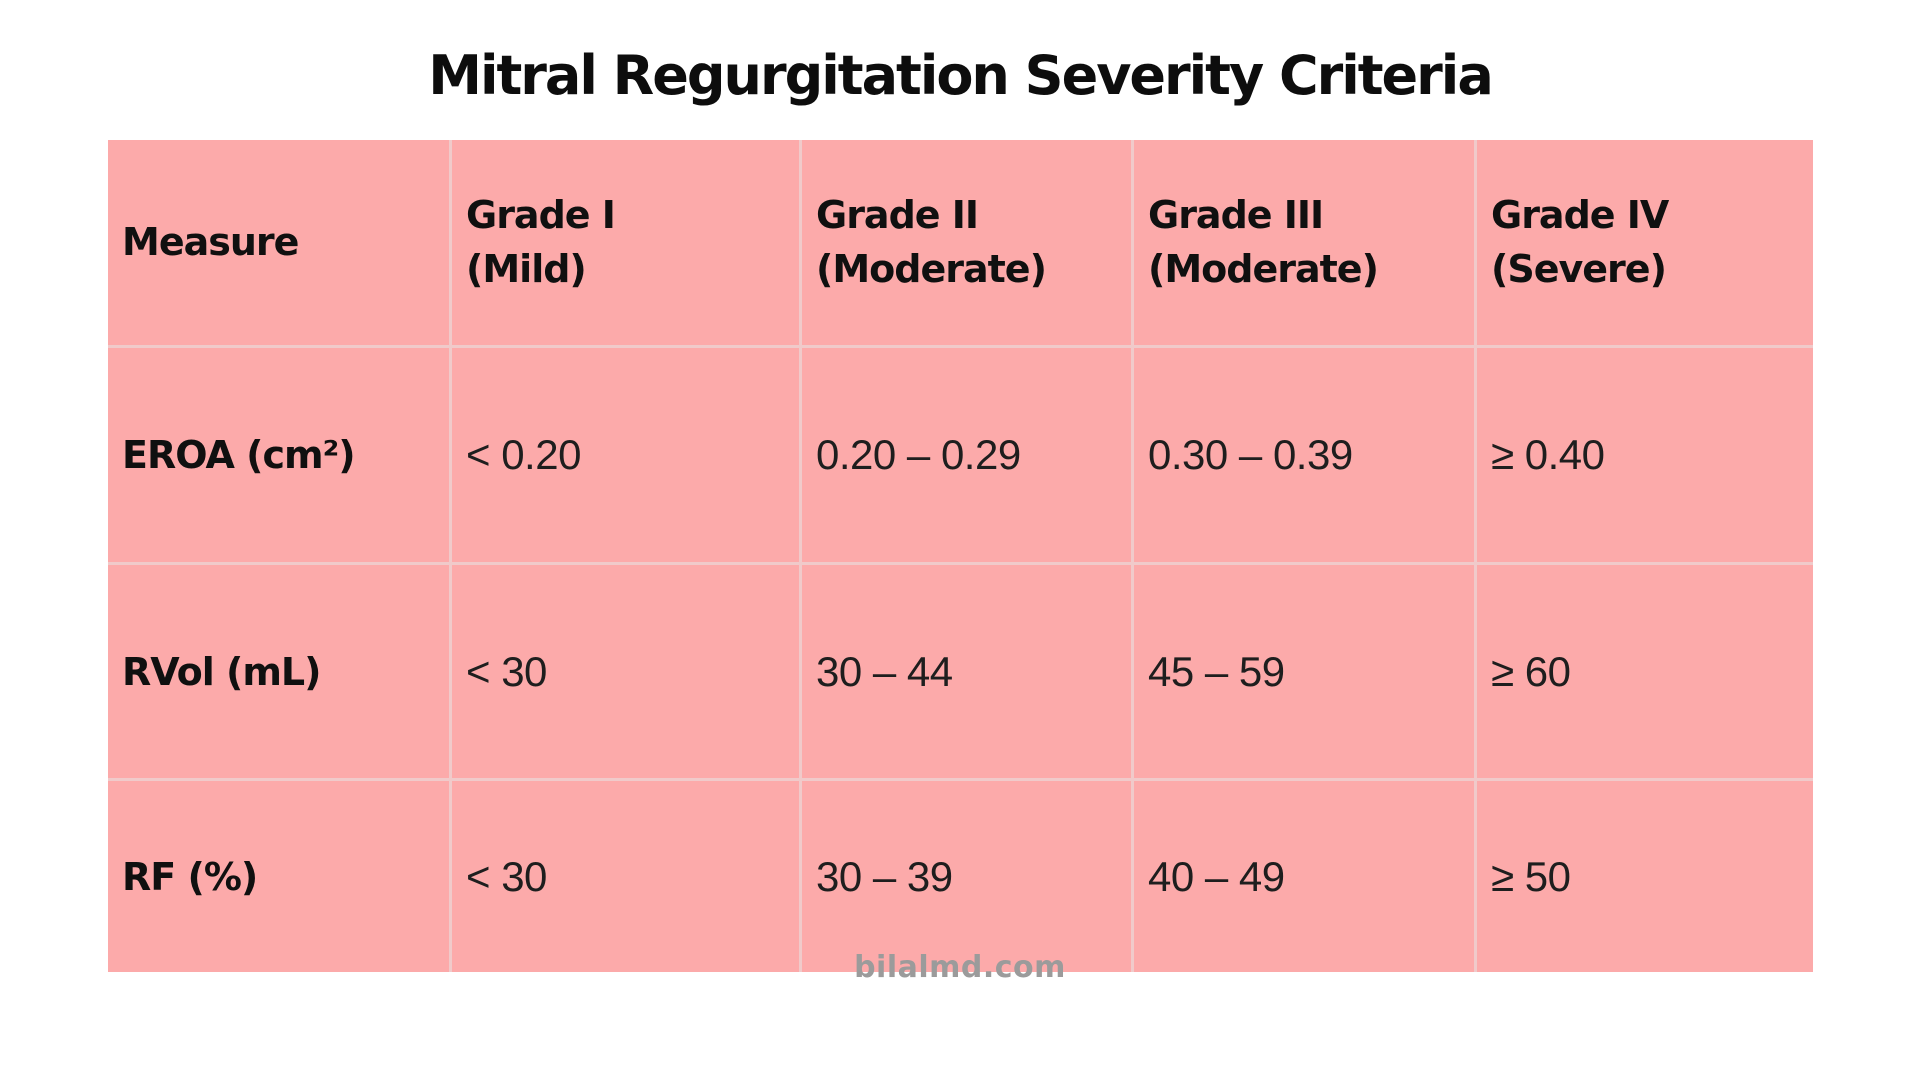 The width and height of the screenshot is (1920, 1080). I want to click on table-row-eroa-measure: EROA (cm²), so click(280, 456).